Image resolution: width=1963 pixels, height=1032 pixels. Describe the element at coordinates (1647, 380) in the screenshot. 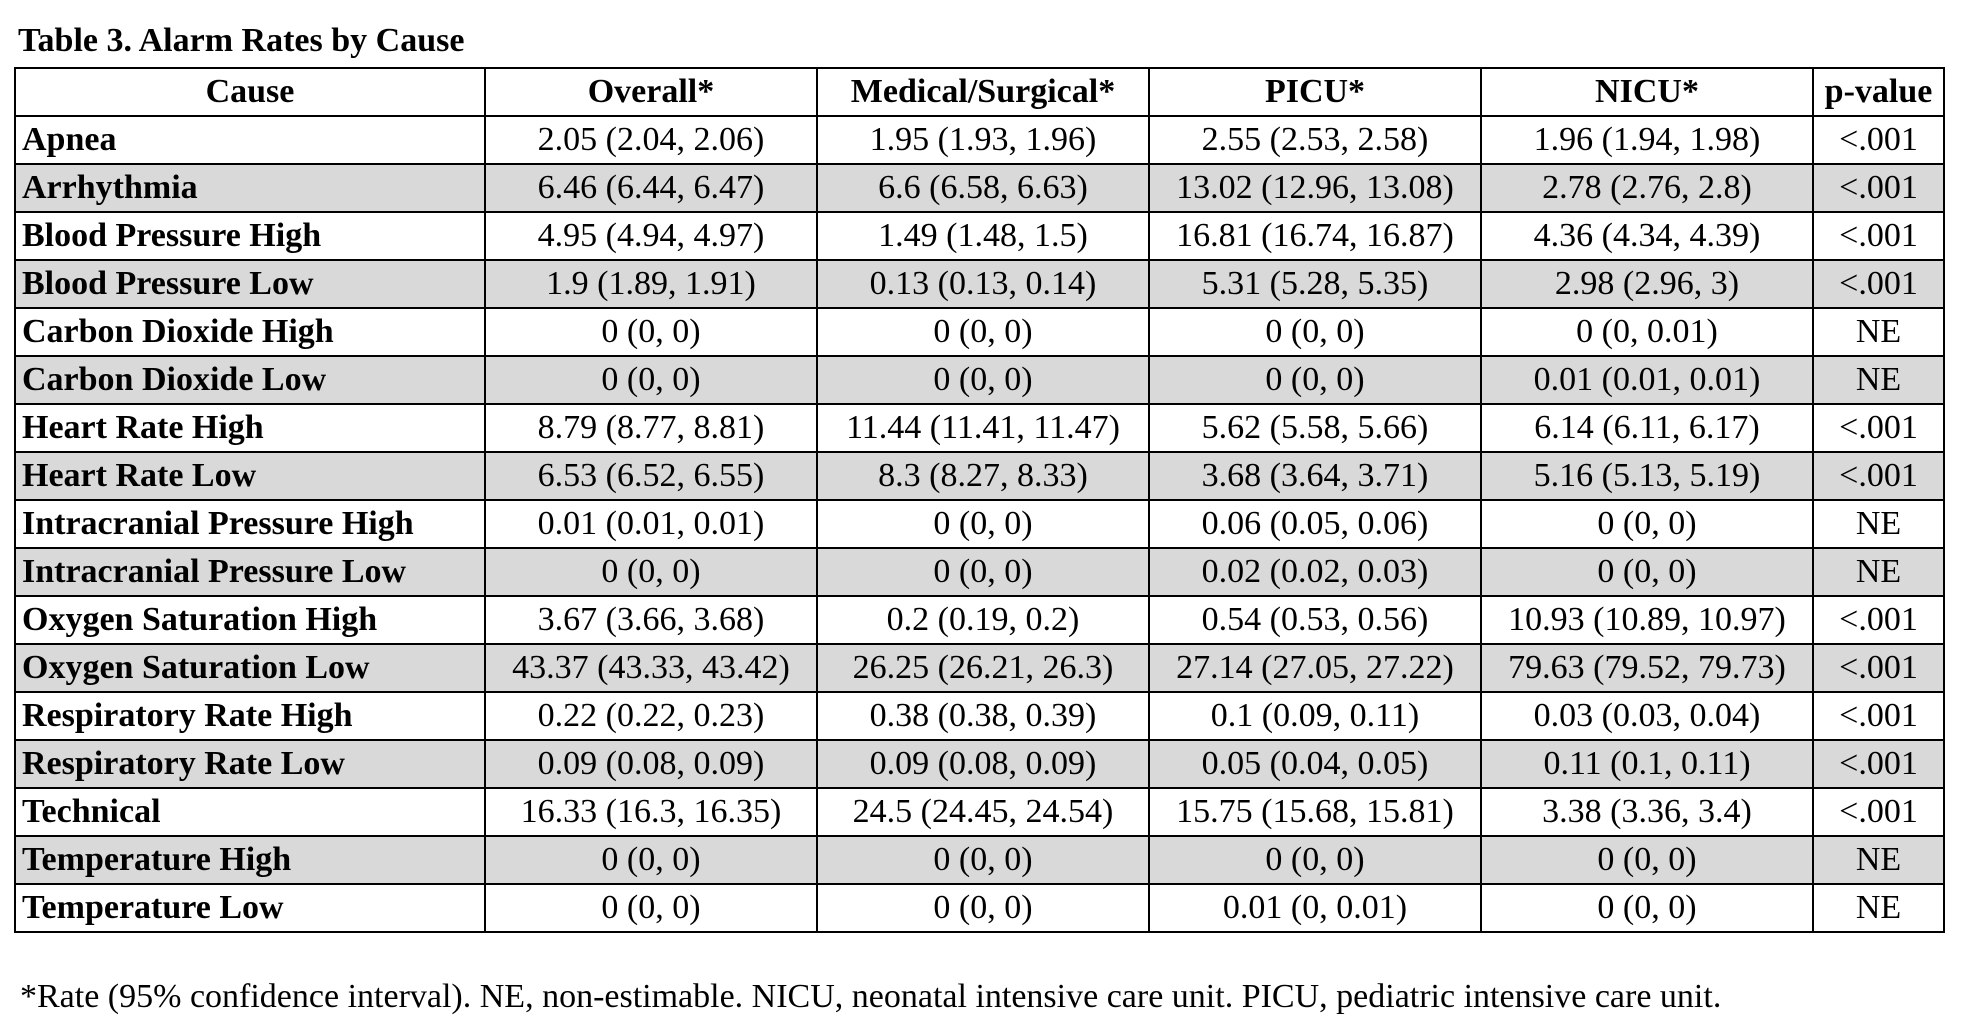

I see `cell-nicu: 0.01 (0.01, 0.01)` at that location.